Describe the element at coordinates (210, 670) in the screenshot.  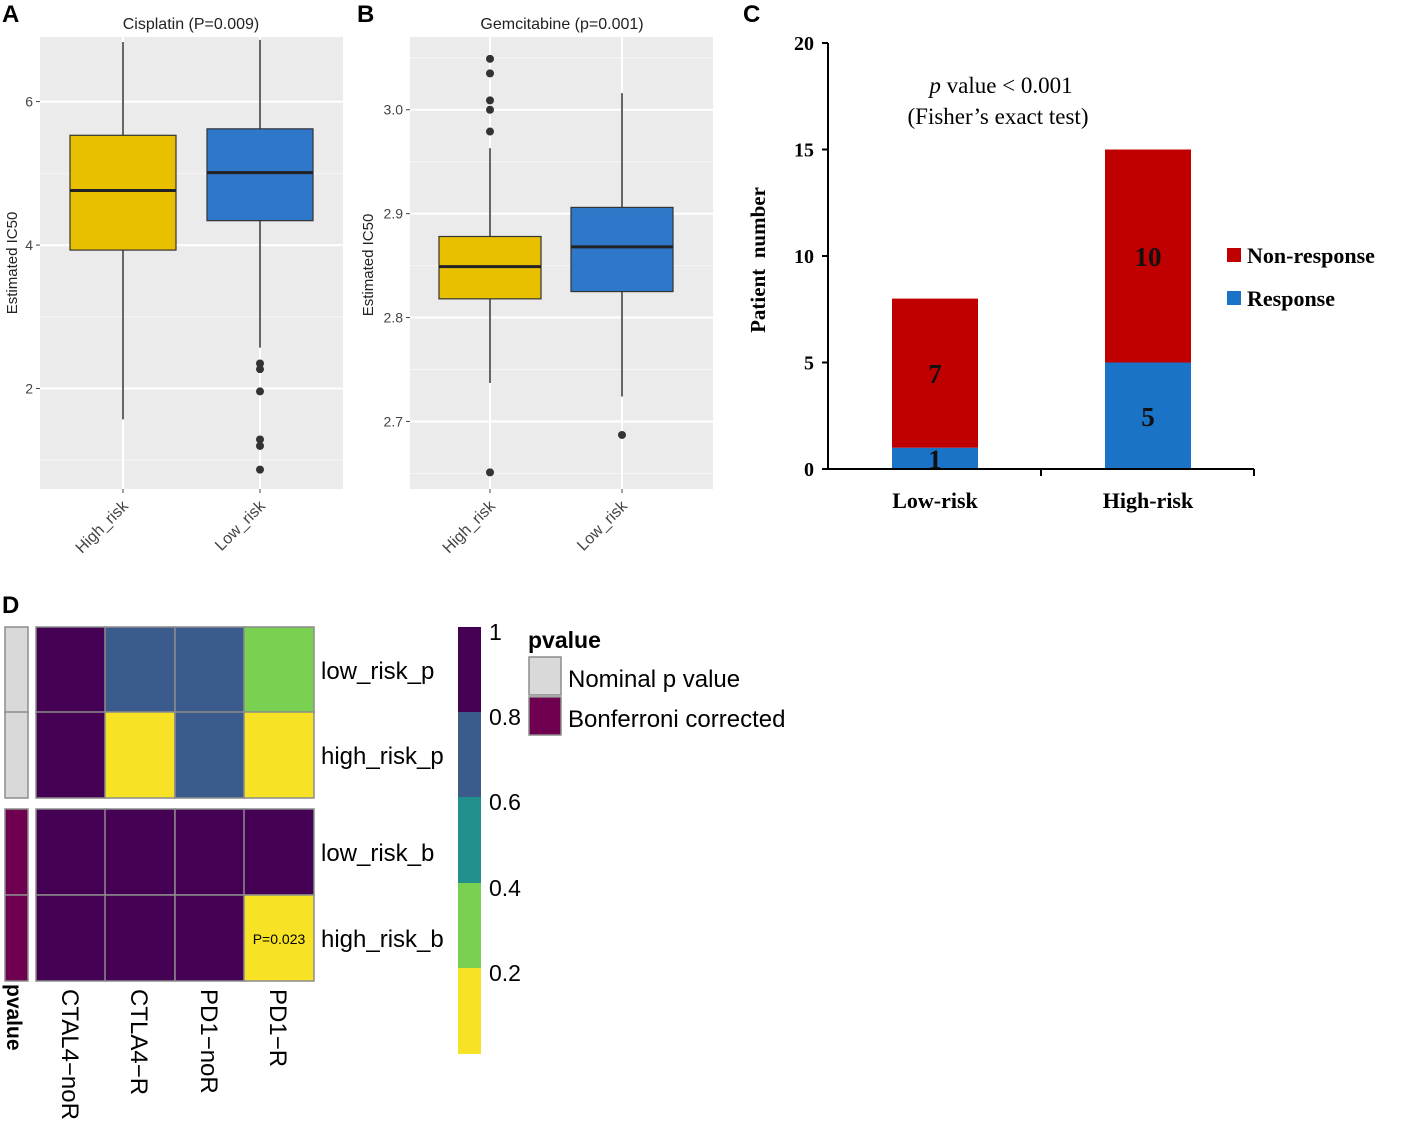
I see `d-cell-r0-c2` at that location.